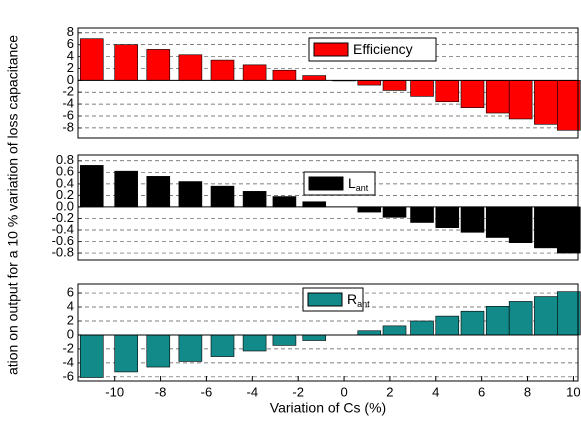 The image size is (581, 421). I want to click on y-tick-label: 0.0, so click(65, 205).